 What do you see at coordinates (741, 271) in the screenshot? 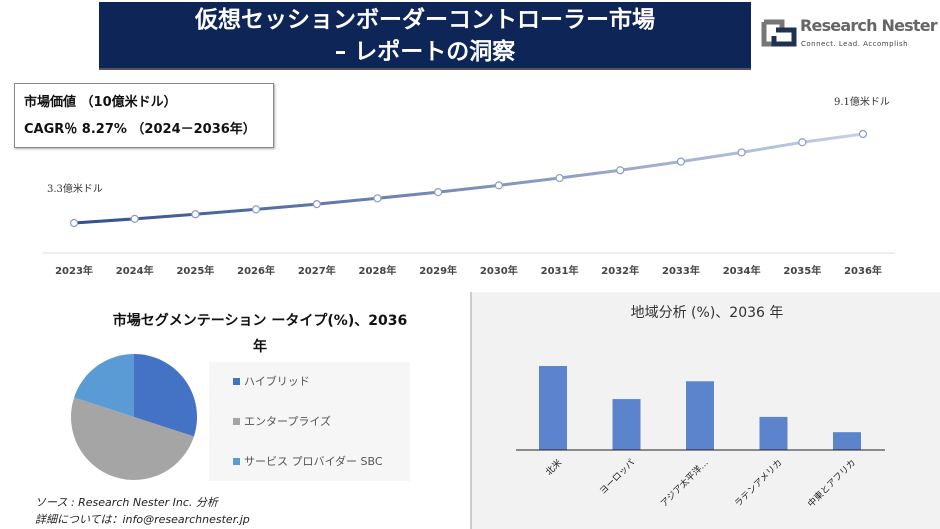
I see `x-tick-label: 2034年` at bounding box center [741, 271].